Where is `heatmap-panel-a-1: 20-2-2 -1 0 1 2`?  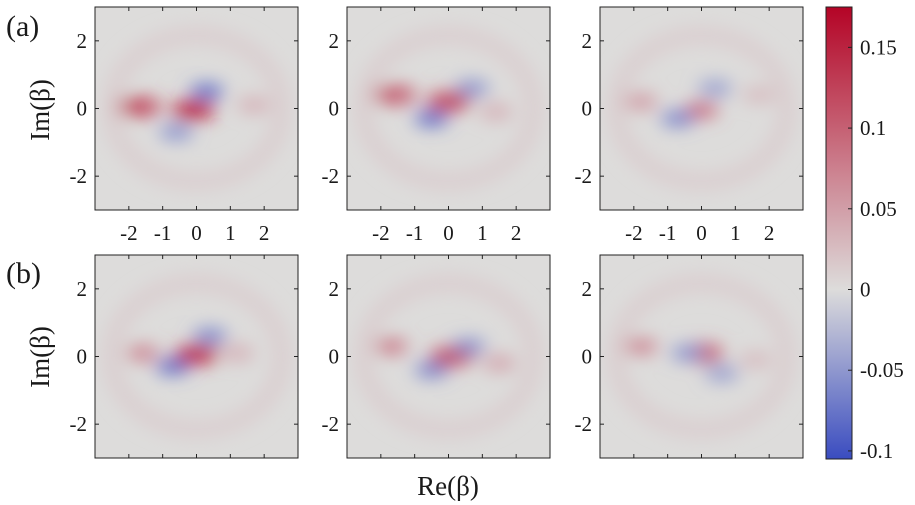
heatmap-panel-a-1: 20-2-2 -1 0 1 2 is located at coordinates (184, 125).